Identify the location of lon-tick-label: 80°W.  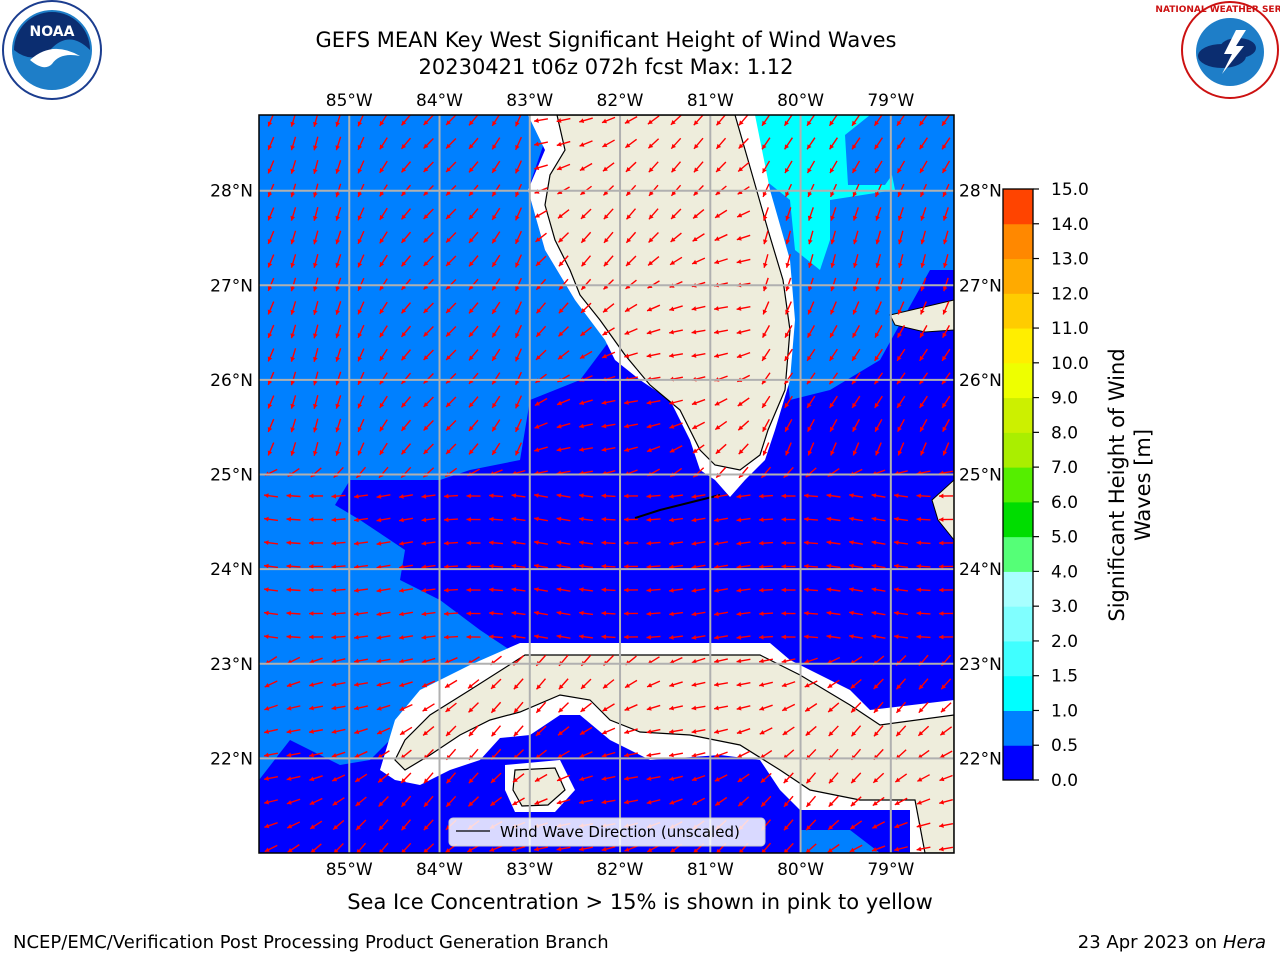
(800, 101).